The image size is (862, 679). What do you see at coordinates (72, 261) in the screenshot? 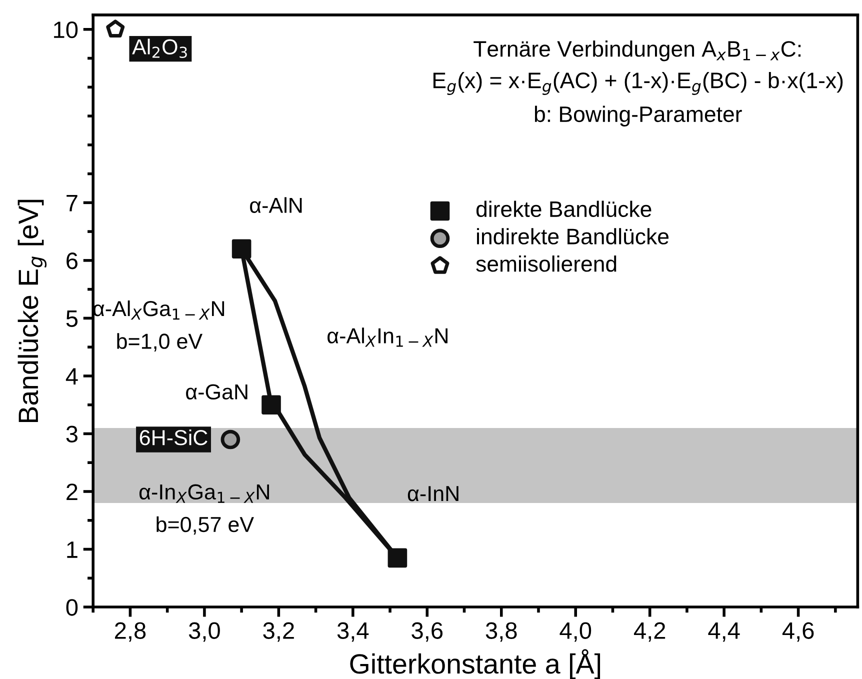
I see `y-tick-label: 6` at bounding box center [72, 261].